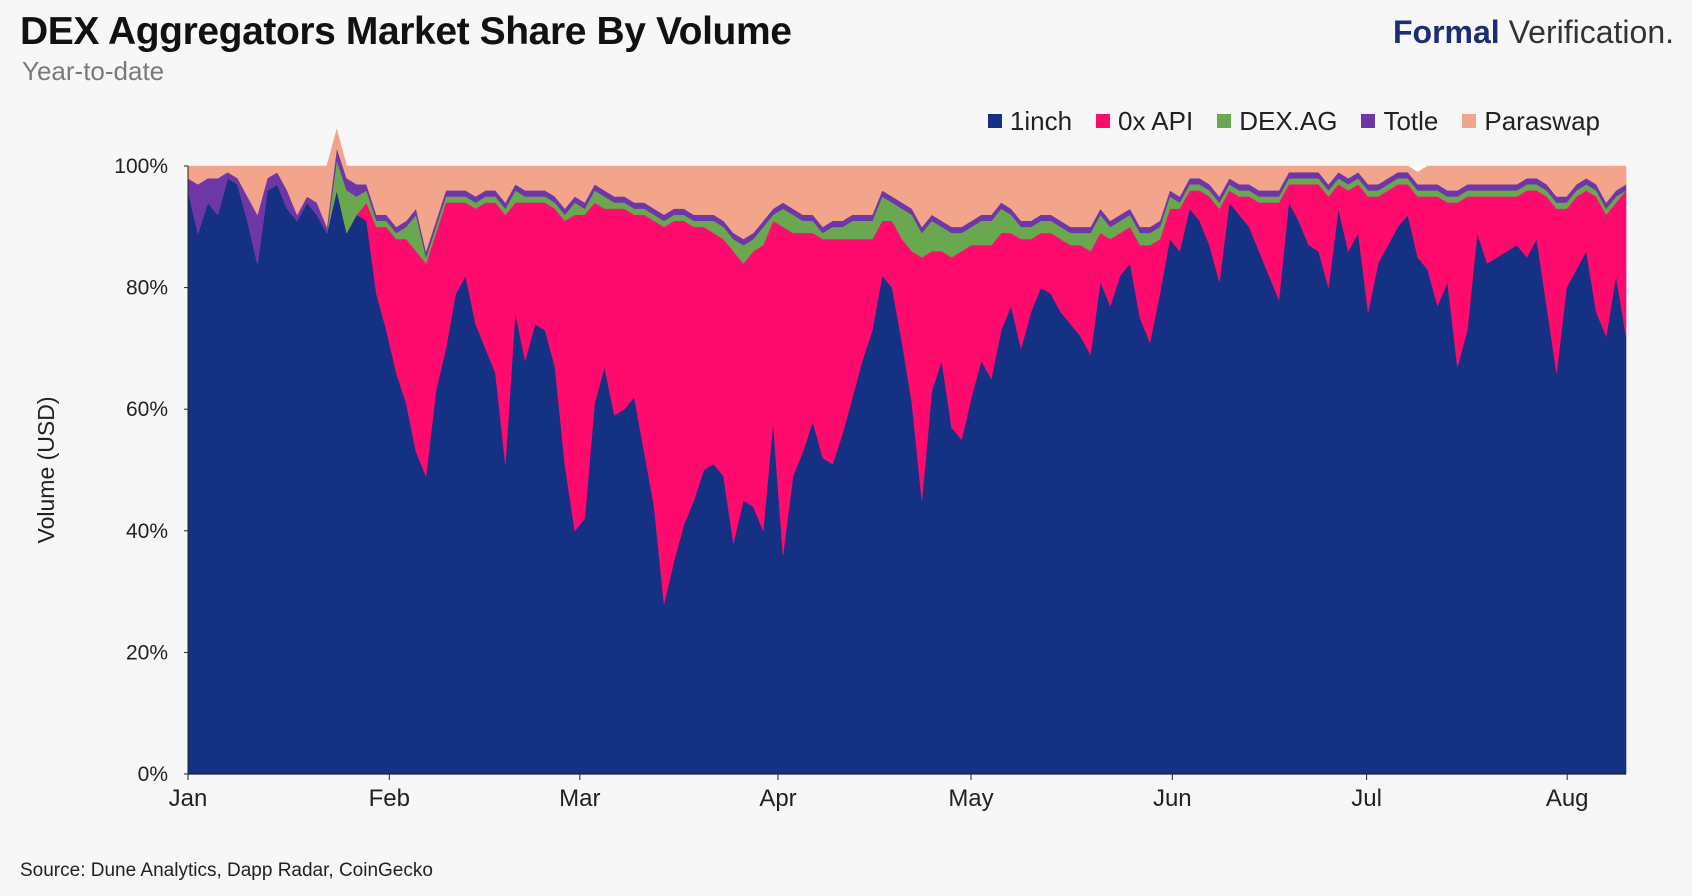 The width and height of the screenshot is (1692, 896). I want to click on y-tick-label: 100%, so click(141, 166).